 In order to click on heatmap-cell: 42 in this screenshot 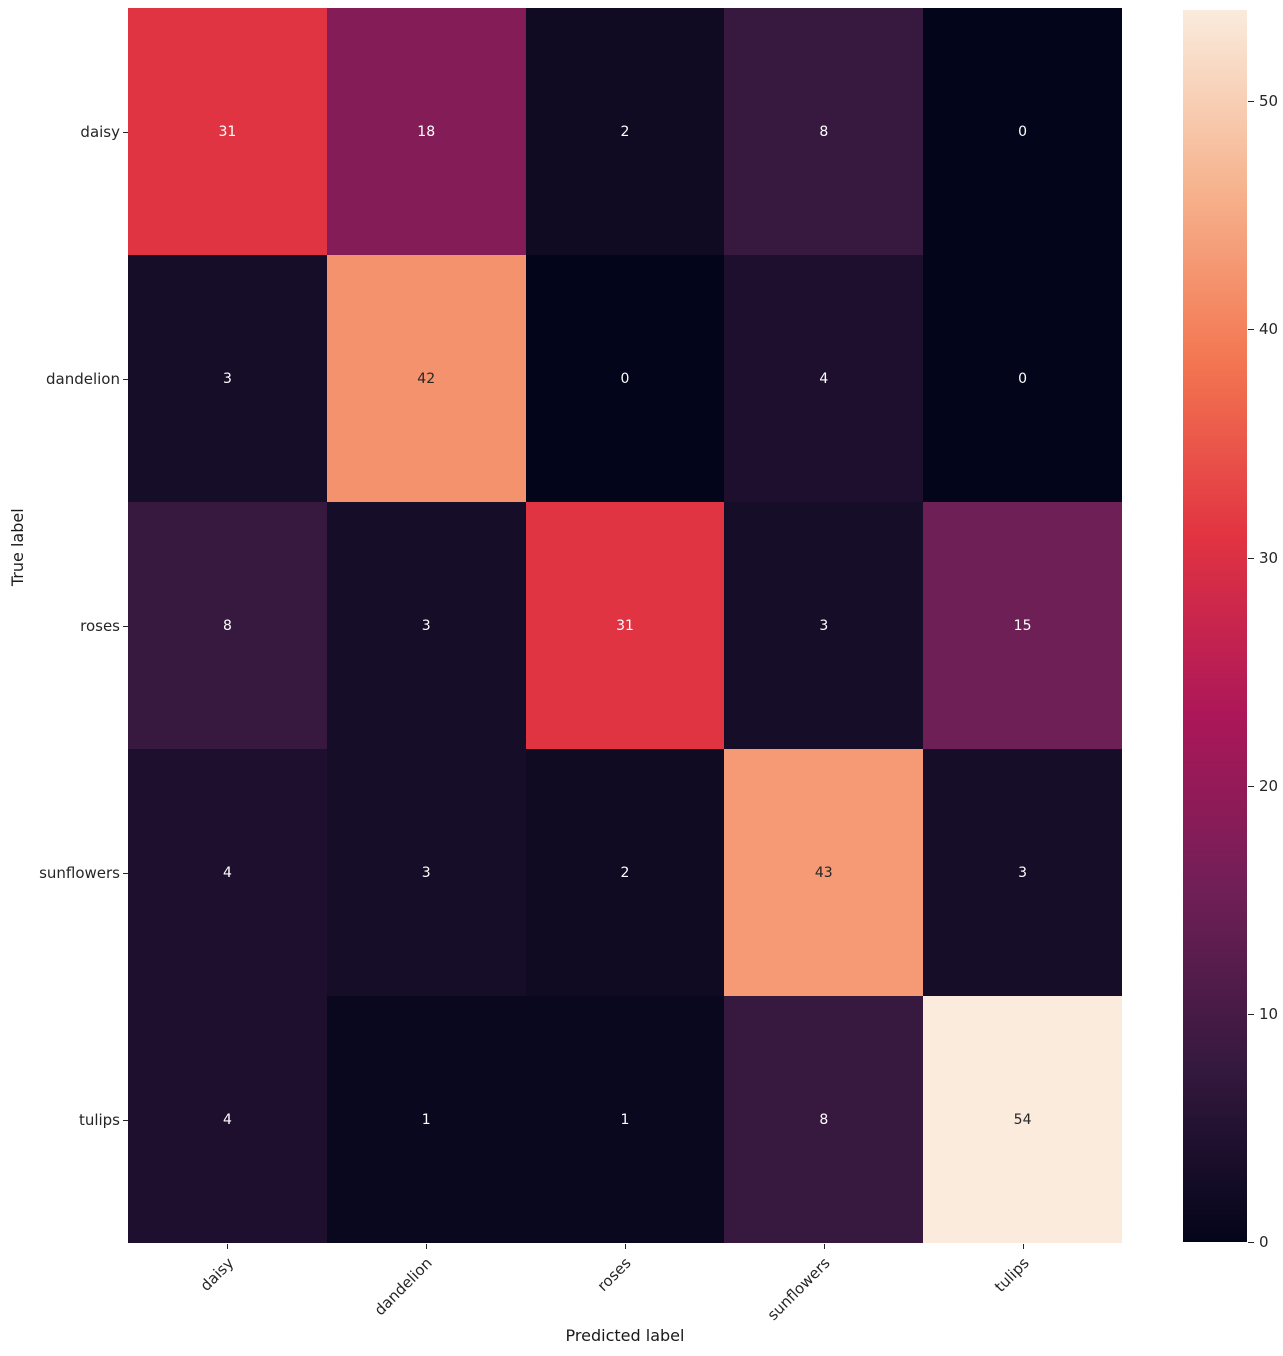, I will do `click(426, 378)`.